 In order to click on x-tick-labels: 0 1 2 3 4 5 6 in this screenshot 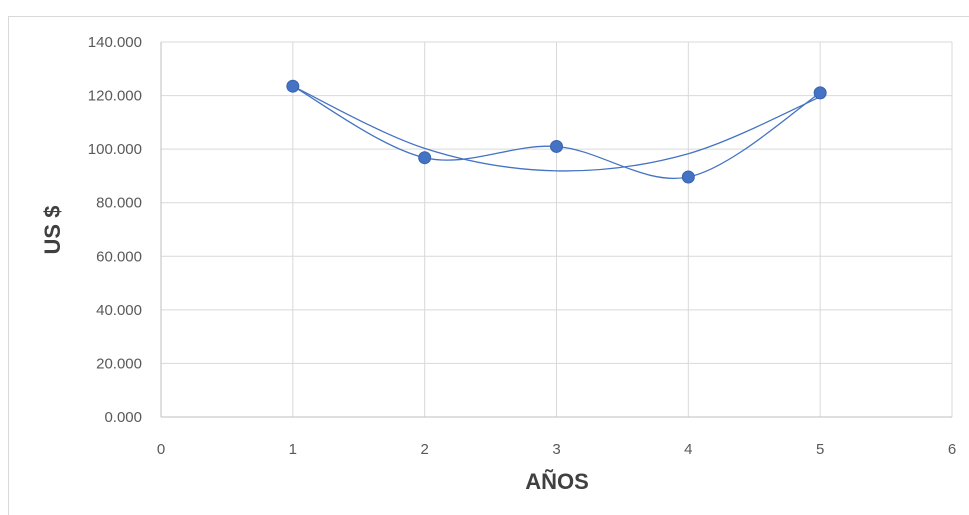, I will do `click(556, 449)`.